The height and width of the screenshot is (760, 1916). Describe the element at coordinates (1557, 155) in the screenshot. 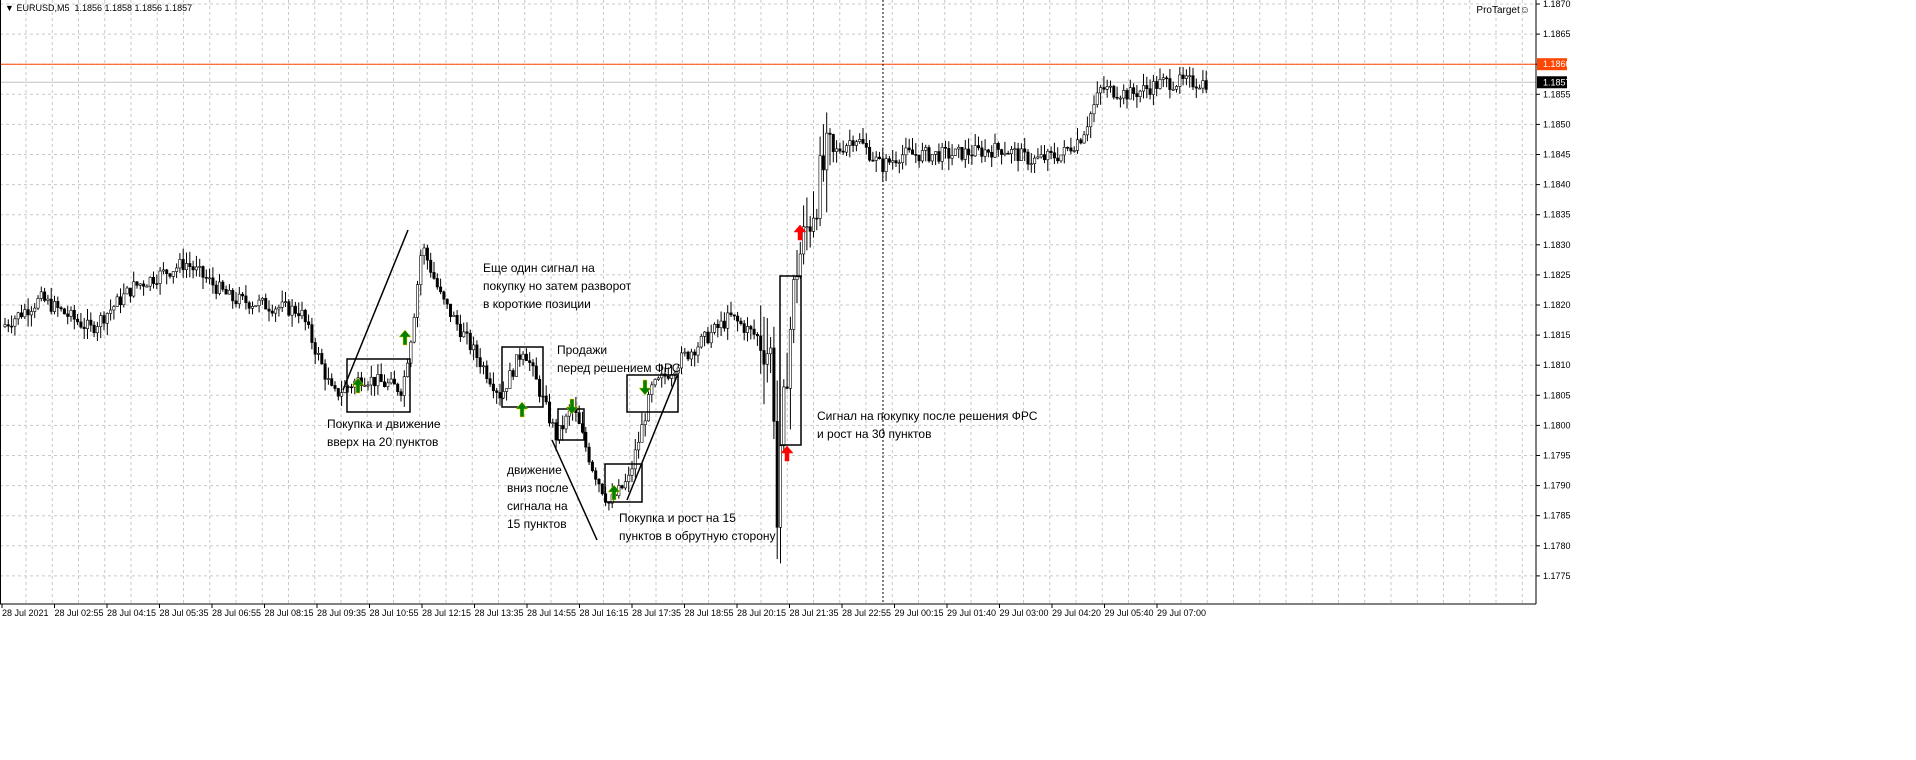

I see `y-tick-label: 1.1845` at that location.